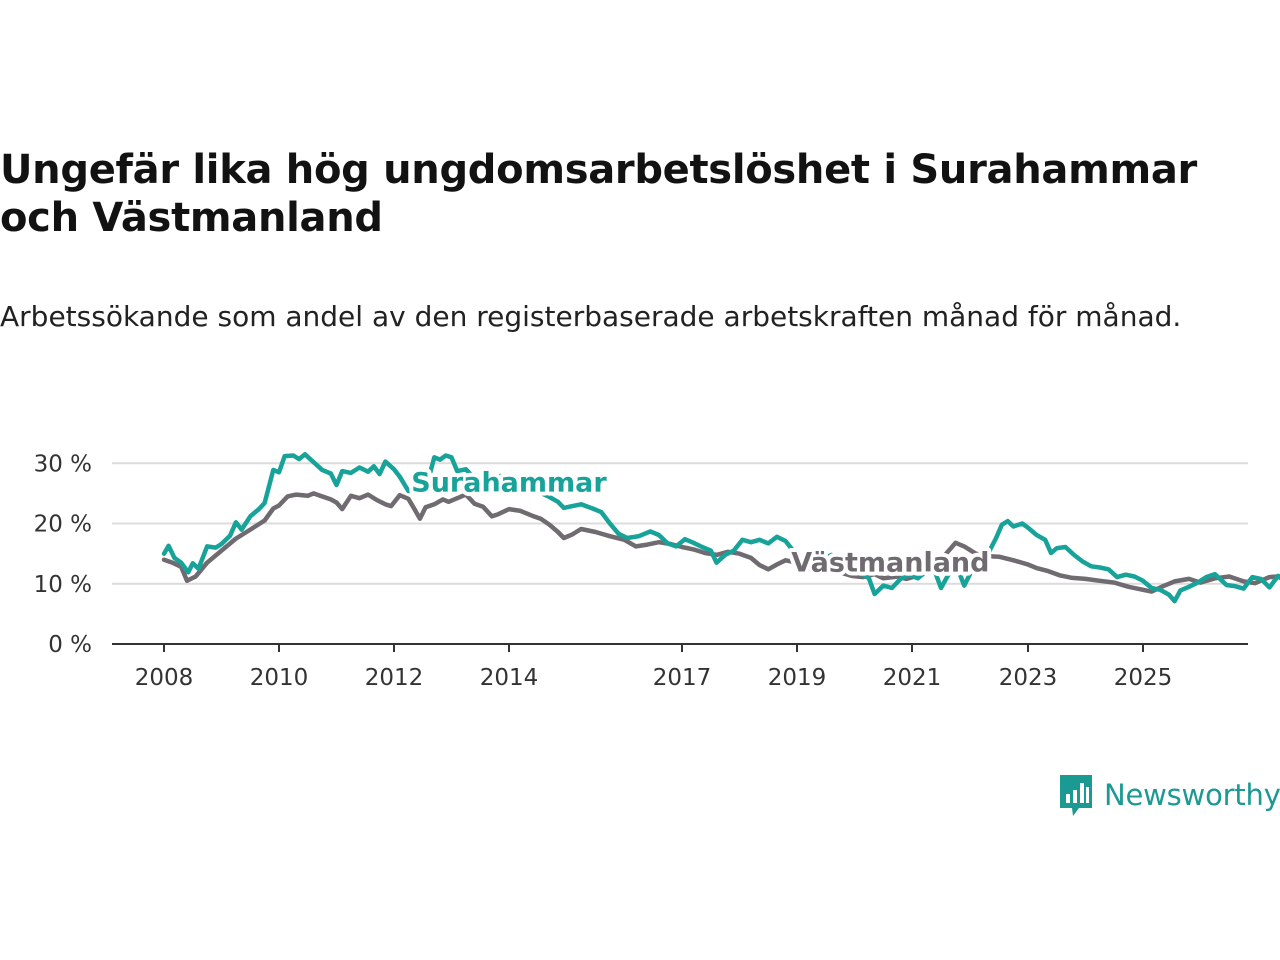  I want to click on x-tick-label: 2014, so click(509, 678).